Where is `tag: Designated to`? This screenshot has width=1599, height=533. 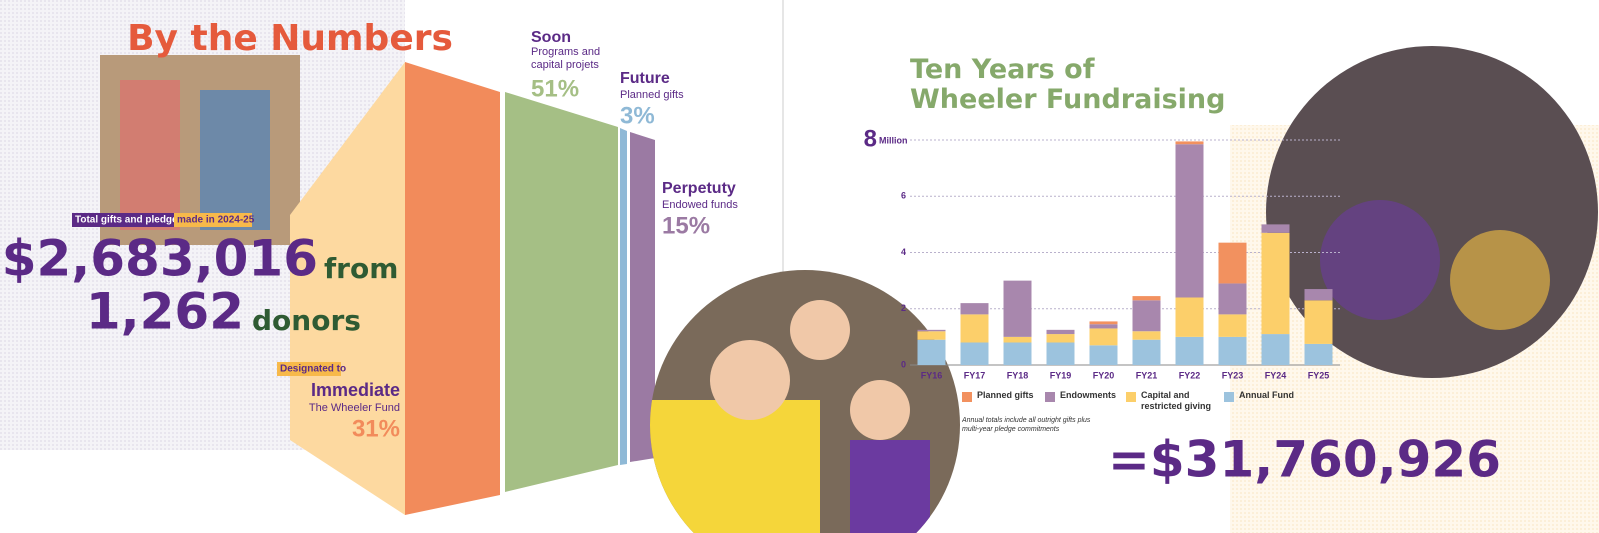 tag: Designated to is located at coordinates (313, 369).